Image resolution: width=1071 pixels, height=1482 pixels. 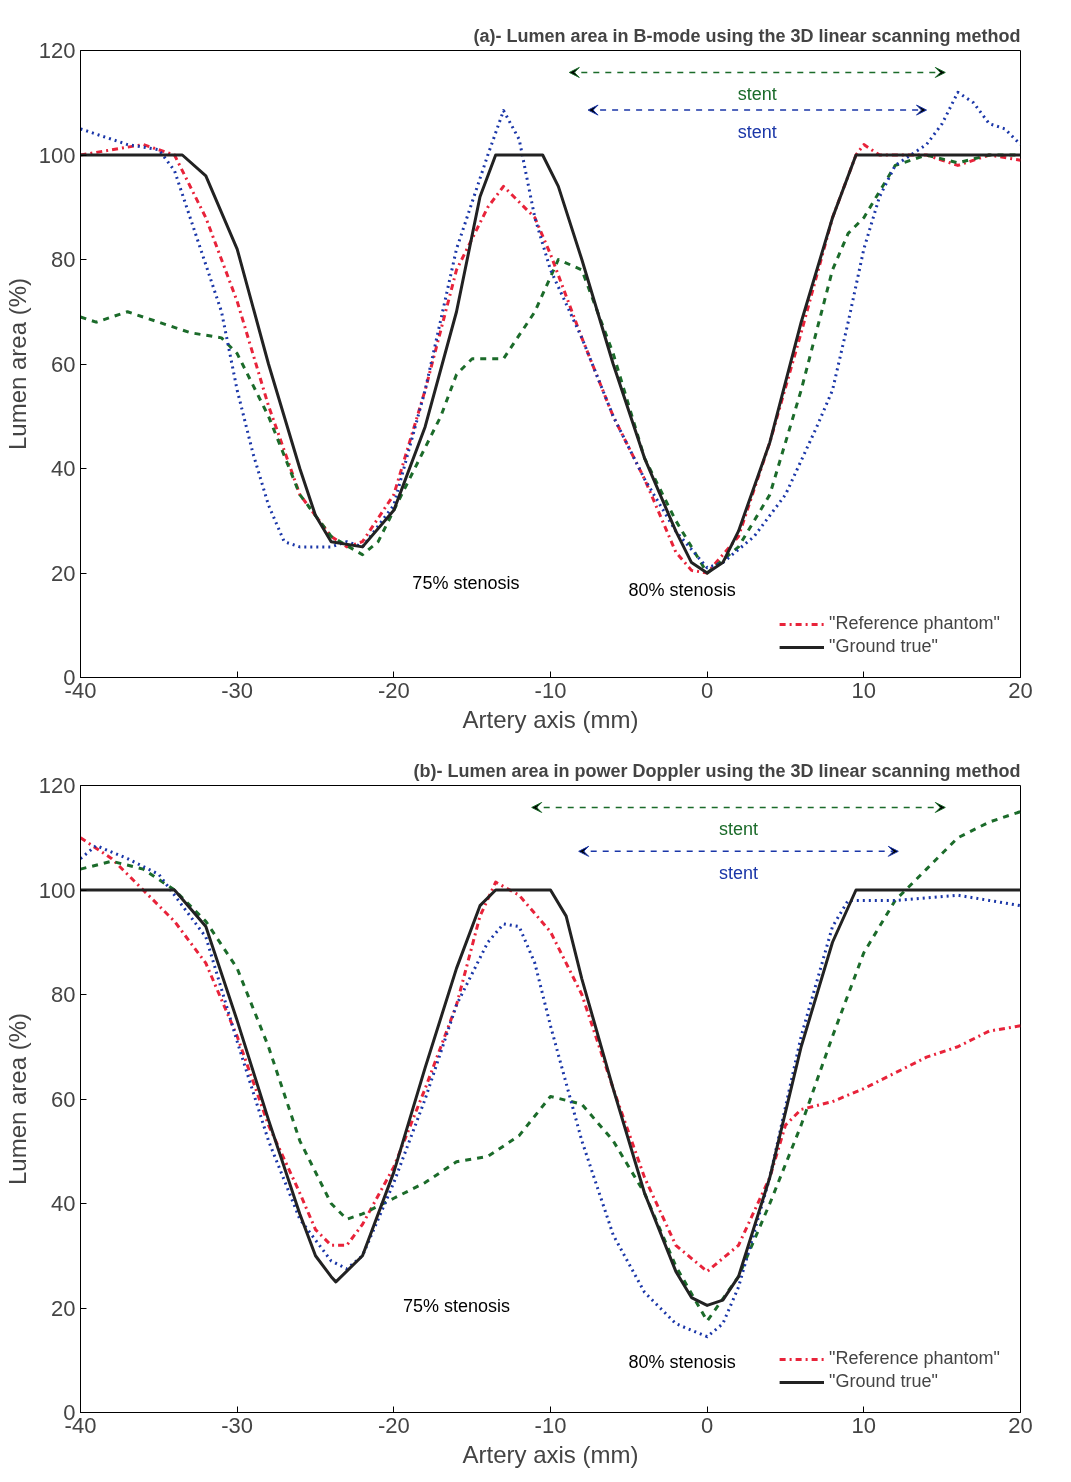 What do you see at coordinates (717, 770) in the screenshot?
I see `chart-title: (b)- Lumen area in power Doppler using the 3D linear scanning method` at bounding box center [717, 770].